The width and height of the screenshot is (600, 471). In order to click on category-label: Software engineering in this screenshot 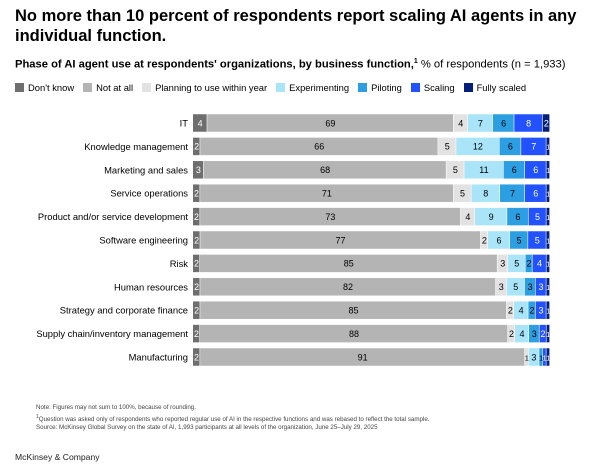, I will do `click(143, 240)`.